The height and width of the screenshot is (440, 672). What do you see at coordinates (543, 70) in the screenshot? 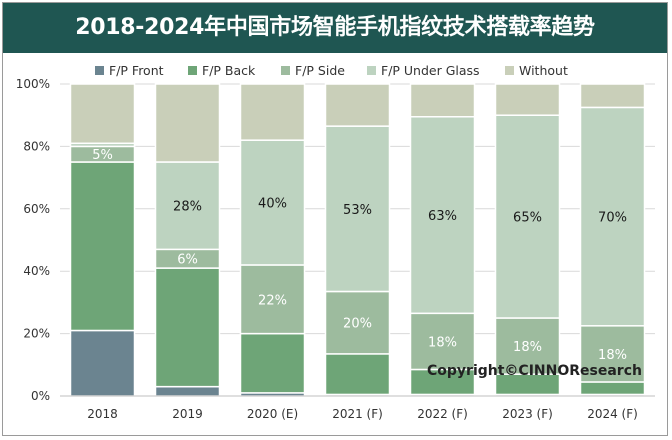
I see `legend-label: Without` at bounding box center [543, 70].